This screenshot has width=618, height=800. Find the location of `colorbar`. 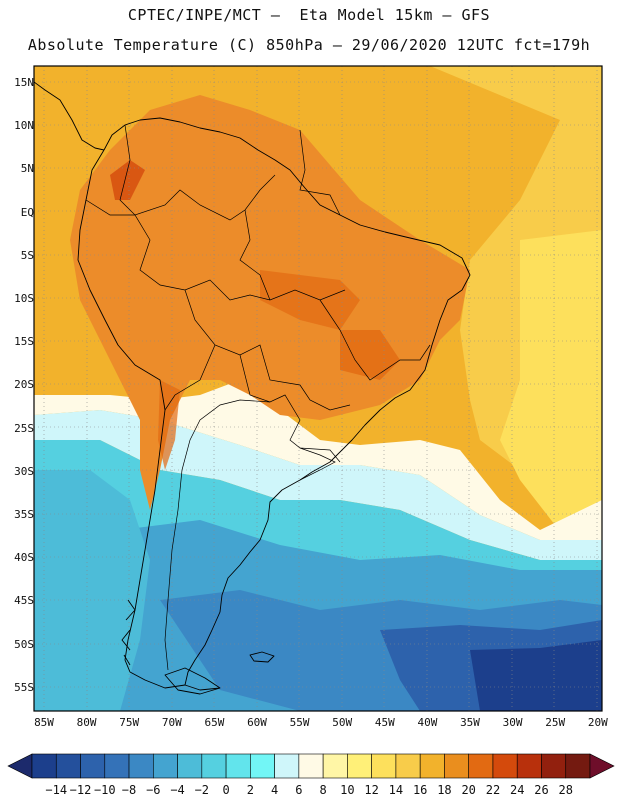

colorbar is located at coordinates (311, 766).